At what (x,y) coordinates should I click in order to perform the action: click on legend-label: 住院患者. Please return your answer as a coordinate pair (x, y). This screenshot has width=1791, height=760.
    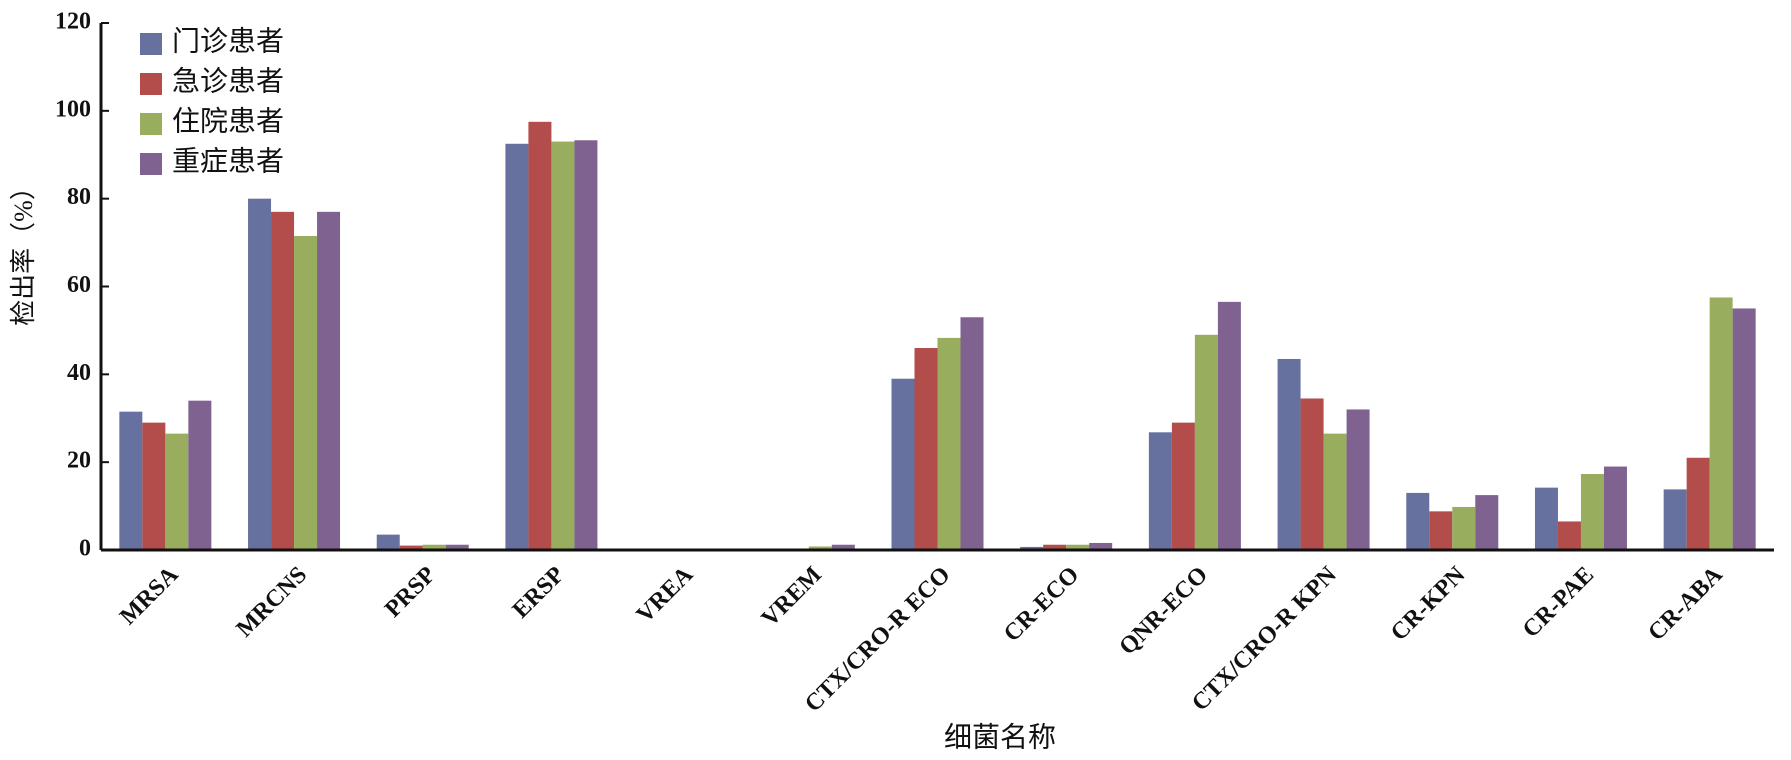
    Looking at the image, I should click on (228, 121).